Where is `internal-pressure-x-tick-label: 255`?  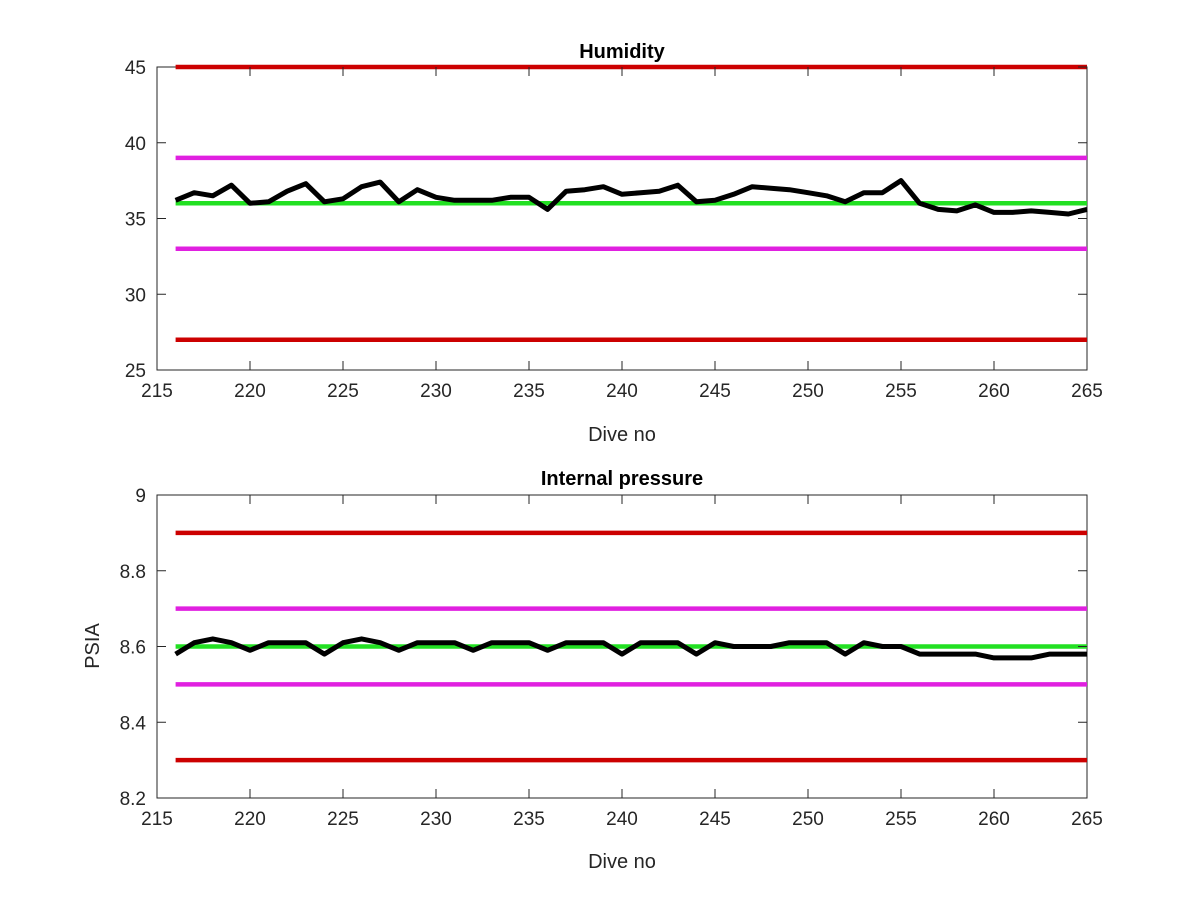 internal-pressure-x-tick-label: 255 is located at coordinates (901, 819).